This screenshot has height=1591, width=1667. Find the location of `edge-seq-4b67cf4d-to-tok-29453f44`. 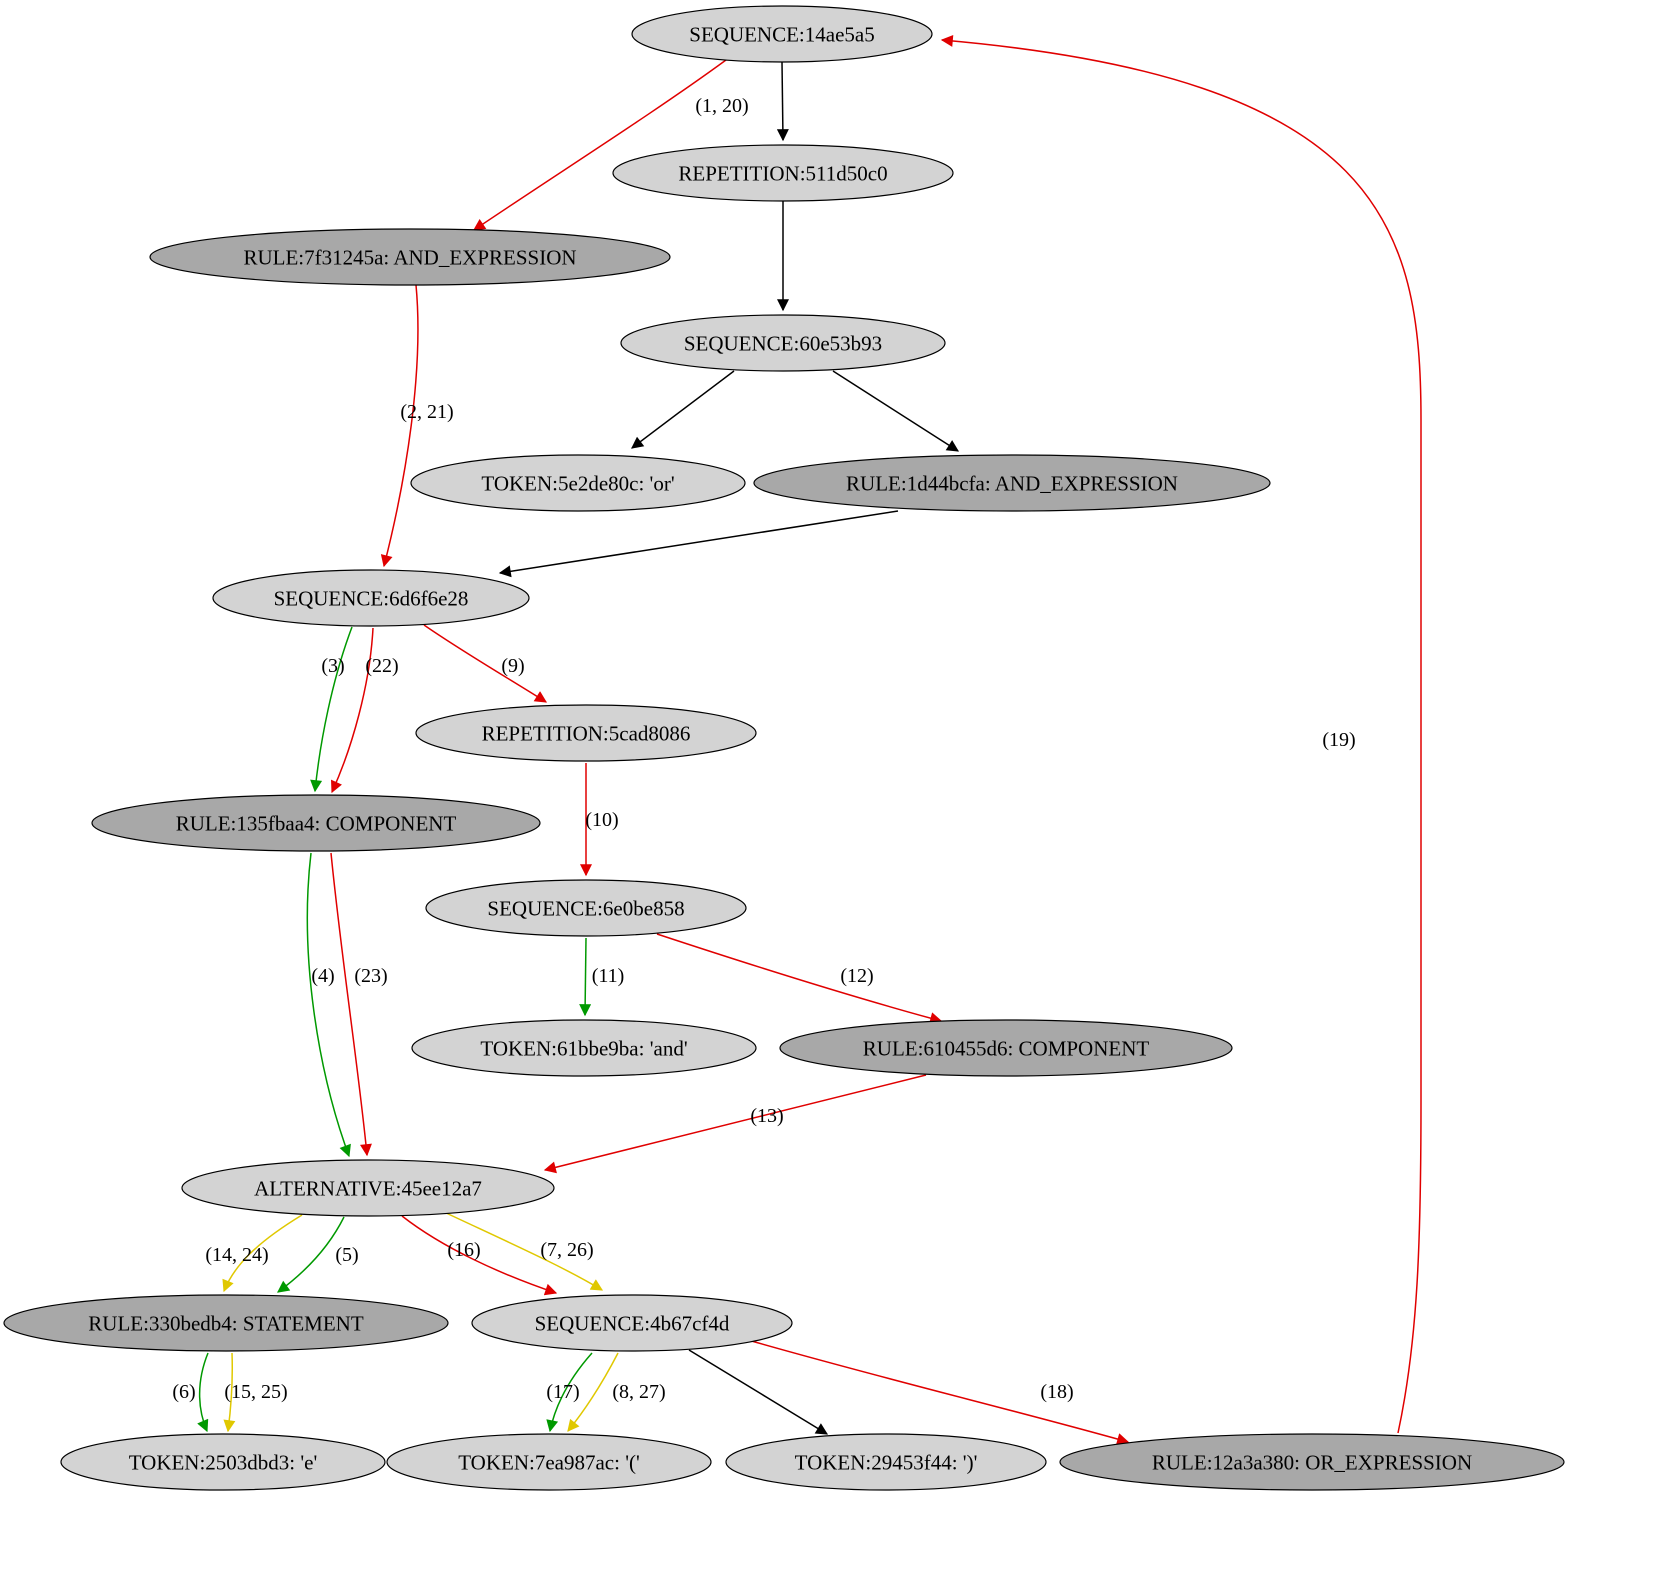

edge-seq-4b67cf4d-to-tok-29453f44 is located at coordinates (758, 1392).